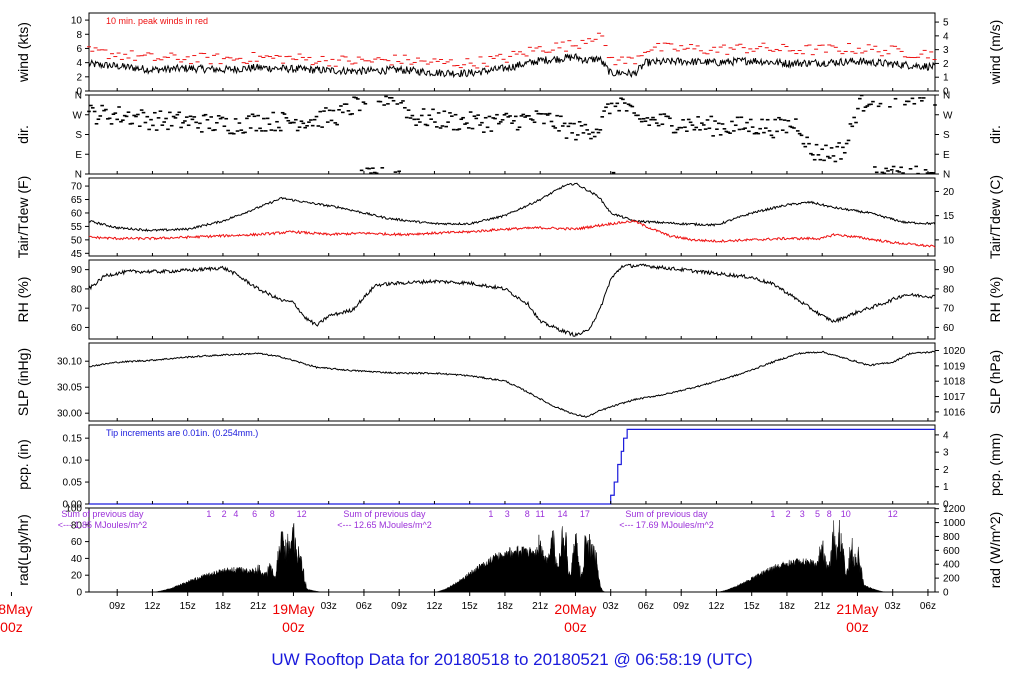 This screenshot has height=700, width=1024. What do you see at coordinates (857, 609) in the screenshot?
I see `day-label-date: 21May` at bounding box center [857, 609].